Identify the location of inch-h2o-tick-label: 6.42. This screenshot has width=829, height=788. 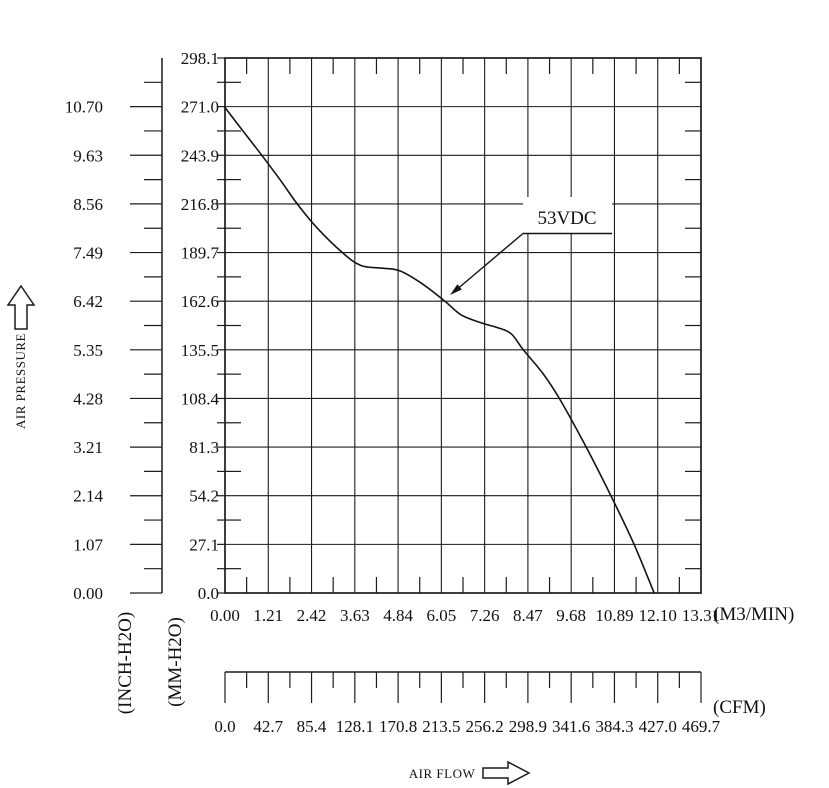
(88, 301).